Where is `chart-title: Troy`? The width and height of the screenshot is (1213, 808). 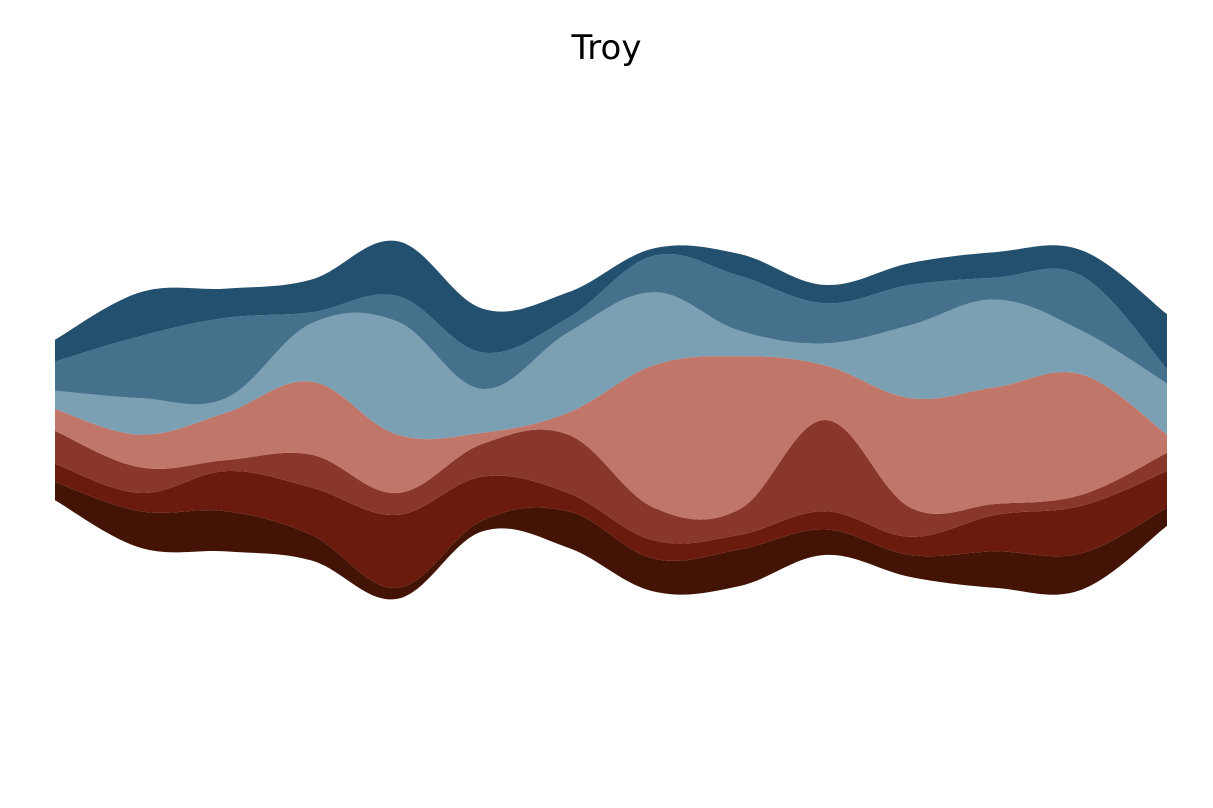
chart-title: Troy is located at coordinates (606, 48).